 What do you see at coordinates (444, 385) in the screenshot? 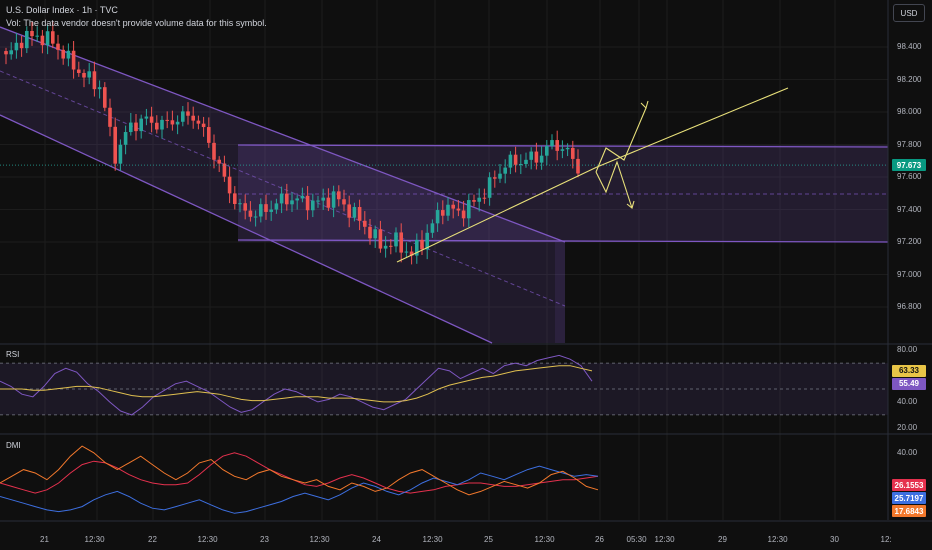
I see `rsi-pane` at bounding box center [444, 385].